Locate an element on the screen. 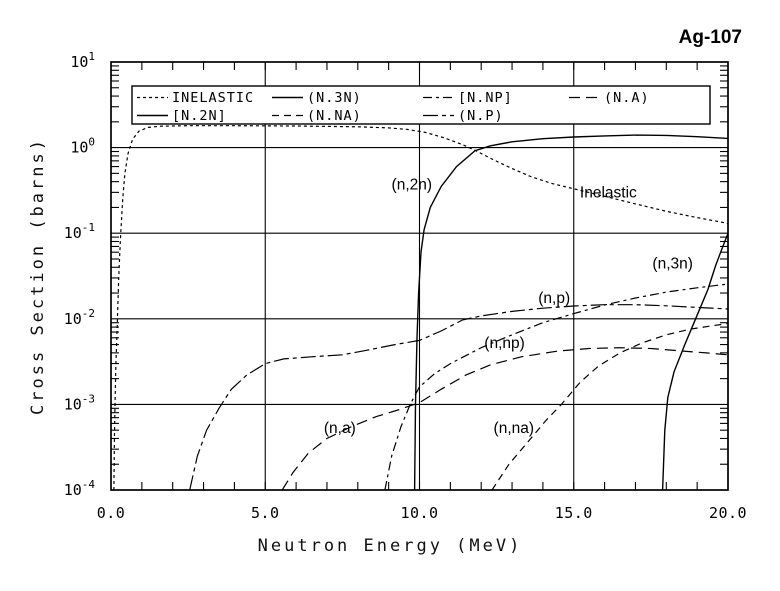 The height and width of the screenshot is (591, 780). legend-label-na: (N.A) is located at coordinates (627, 98).